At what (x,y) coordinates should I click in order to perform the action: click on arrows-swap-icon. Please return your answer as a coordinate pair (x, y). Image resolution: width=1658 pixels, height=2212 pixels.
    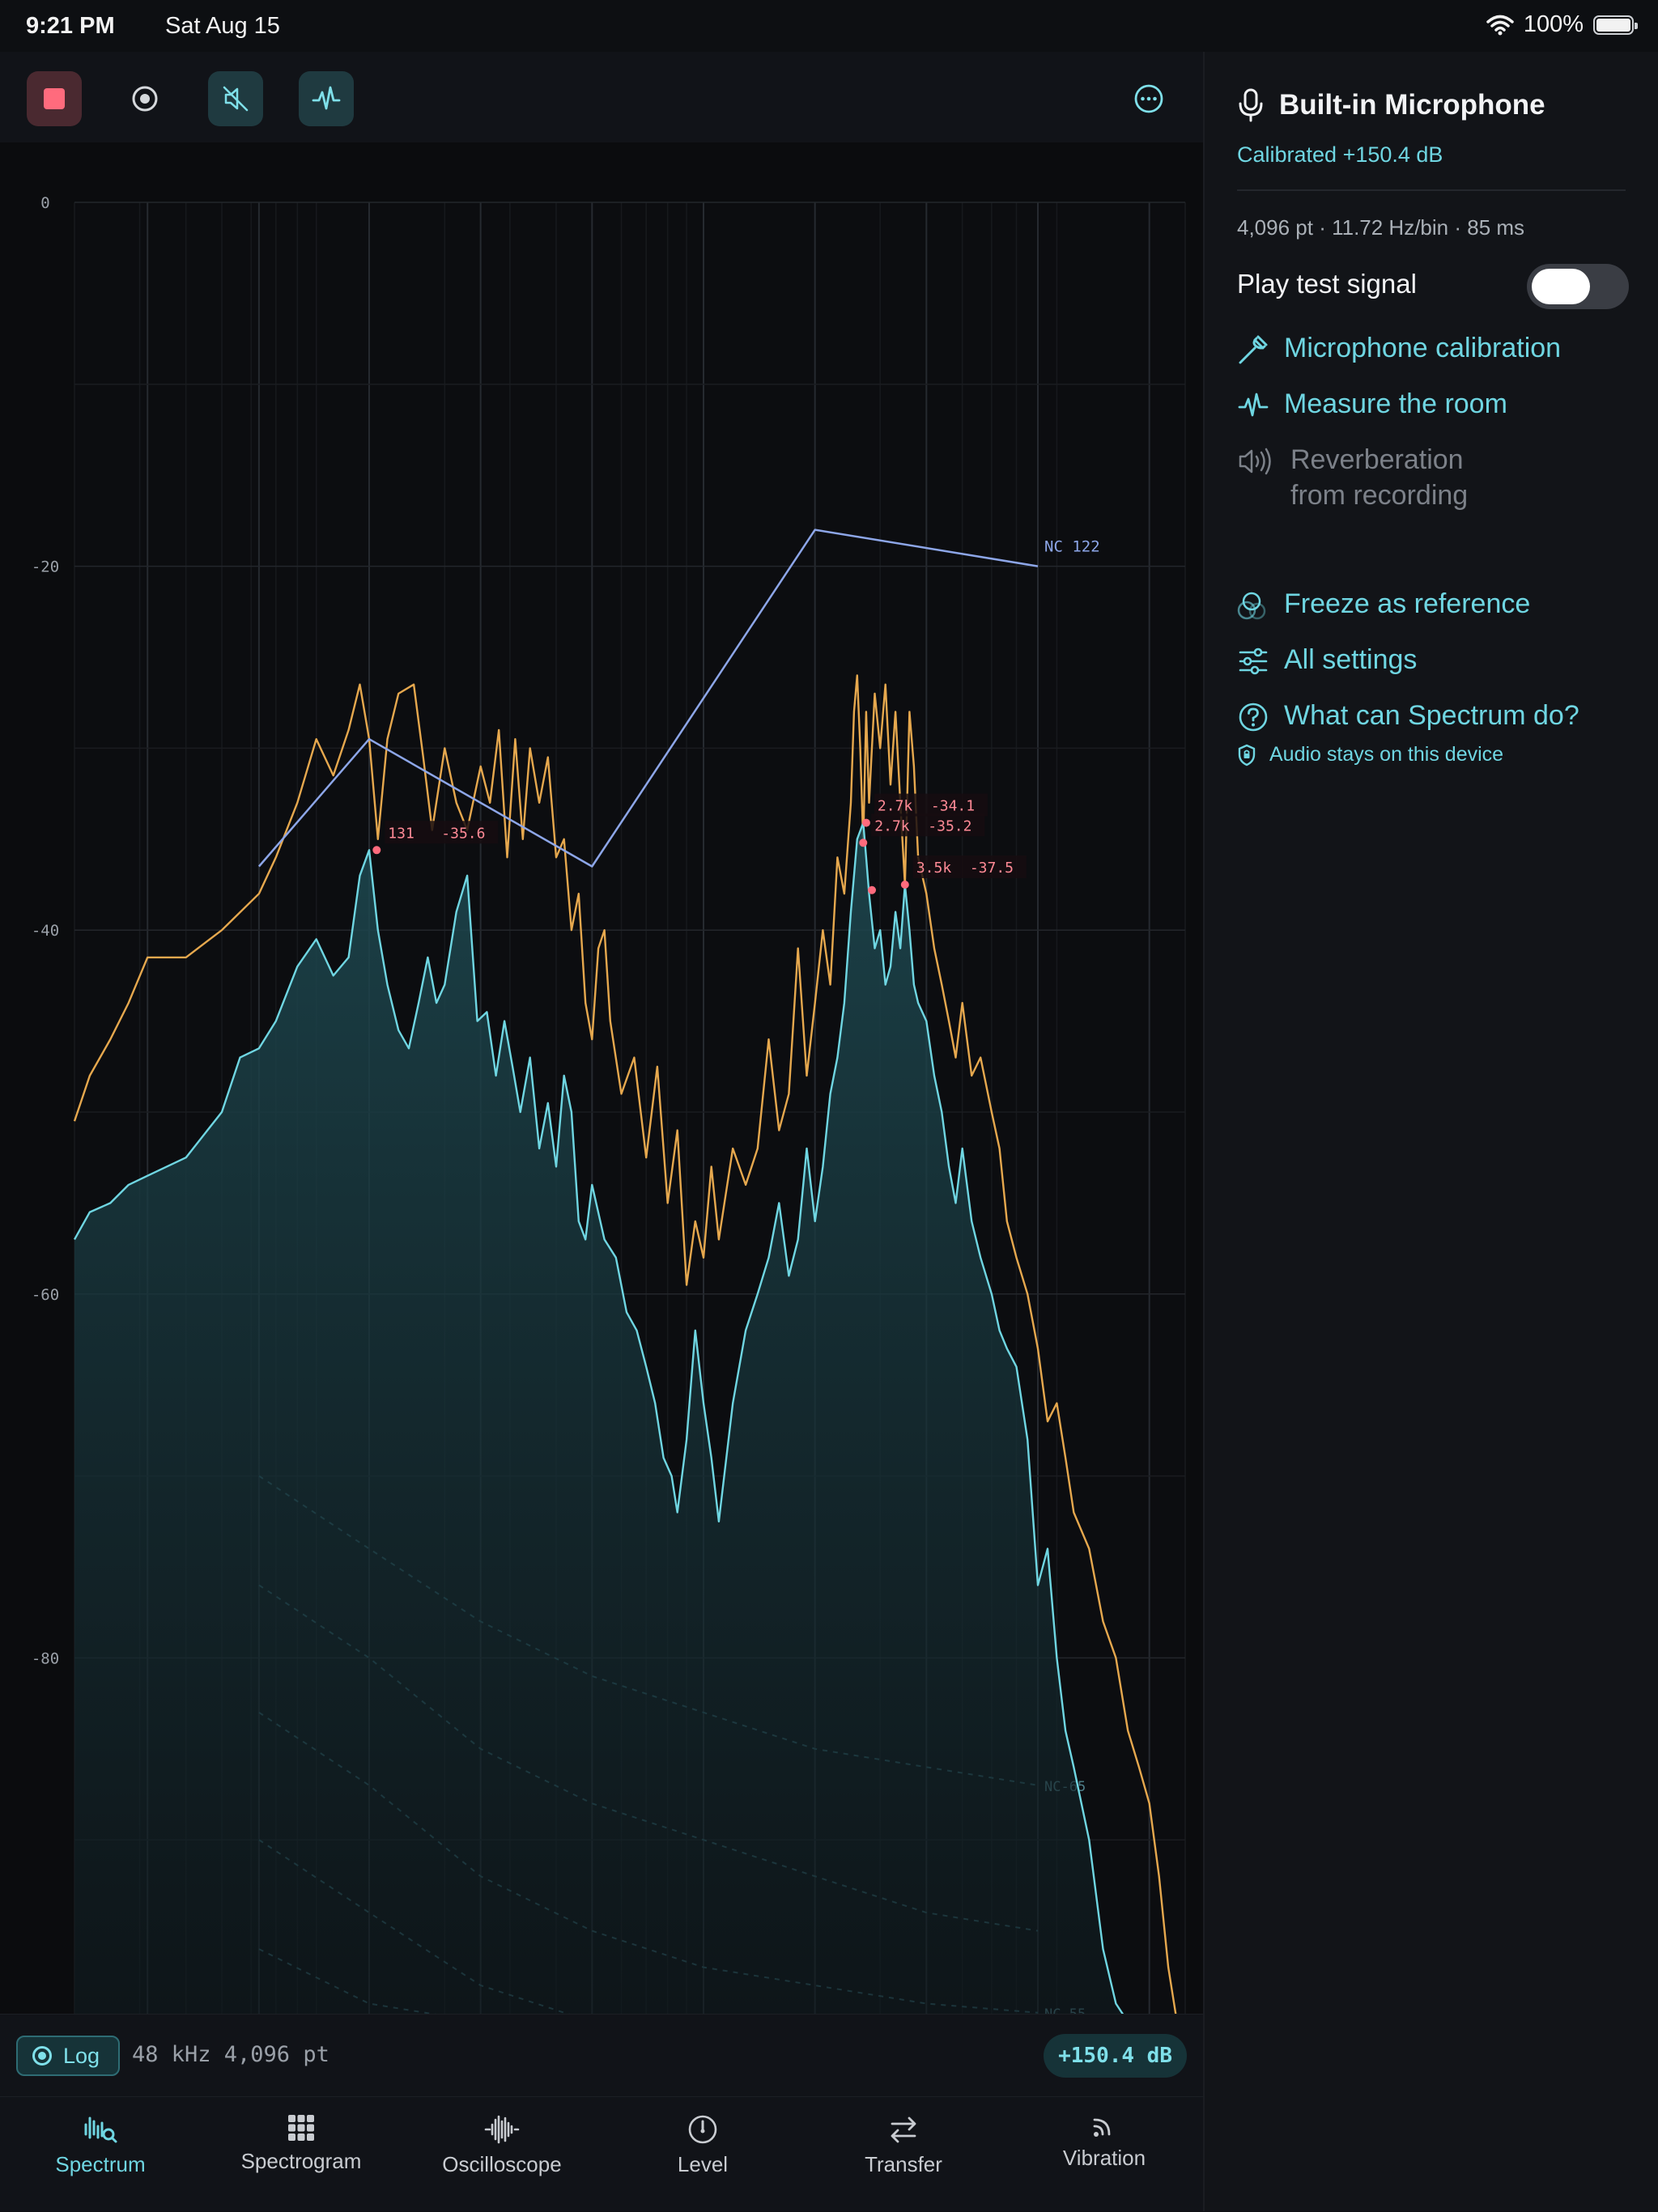
    Looking at the image, I should click on (903, 2129).